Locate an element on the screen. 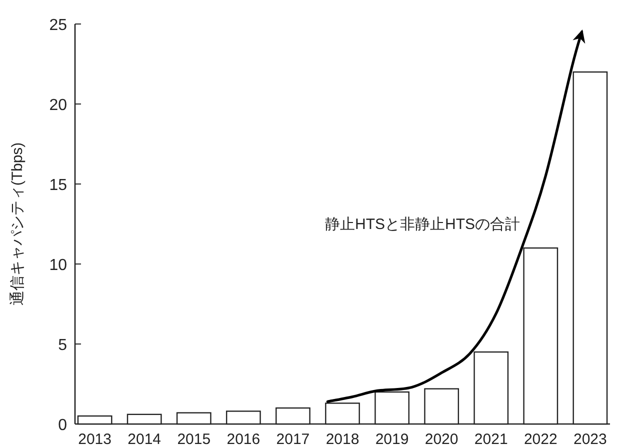 This screenshot has width=618, height=446. x-tick-label: 2017 is located at coordinates (293, 438).